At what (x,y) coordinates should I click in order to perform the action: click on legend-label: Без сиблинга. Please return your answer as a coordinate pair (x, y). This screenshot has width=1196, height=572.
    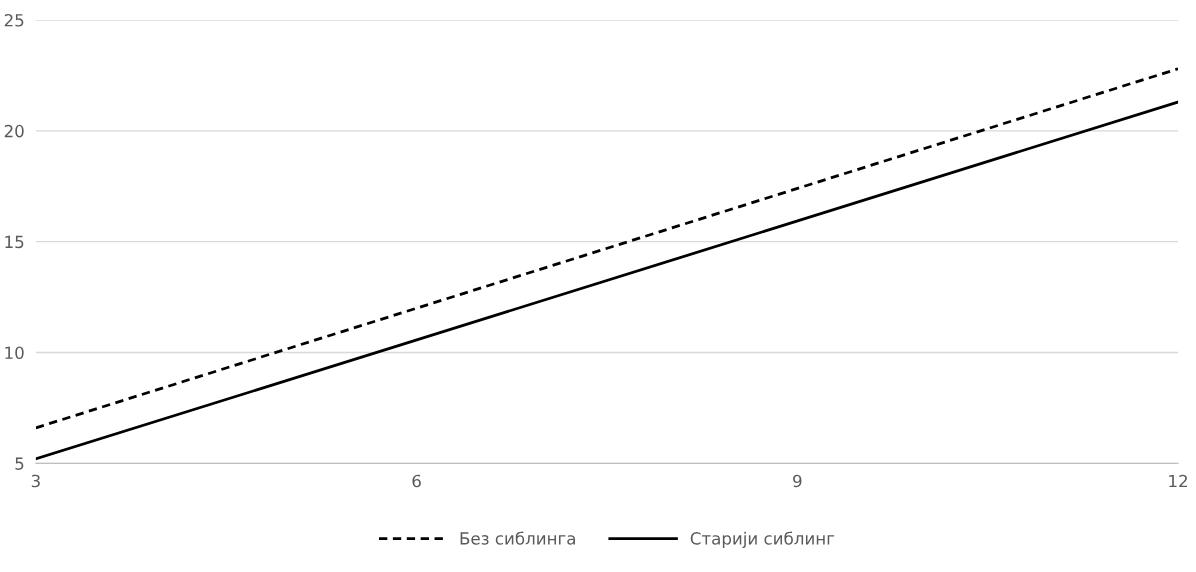
    Looking at the image, I should click on (517, 538).